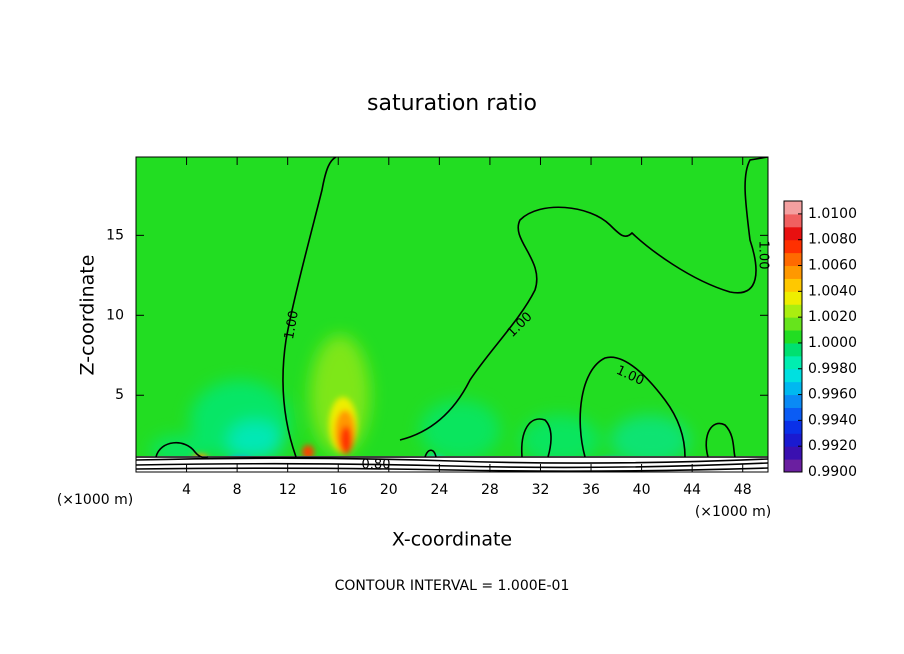 Image resolution: width=904 pixels, height=654 pixels. What do you see at coordinates (832, 214) in the screenshot?
I see `colorbar-tick-label: 1.0100` at bounding box center [832, 214].